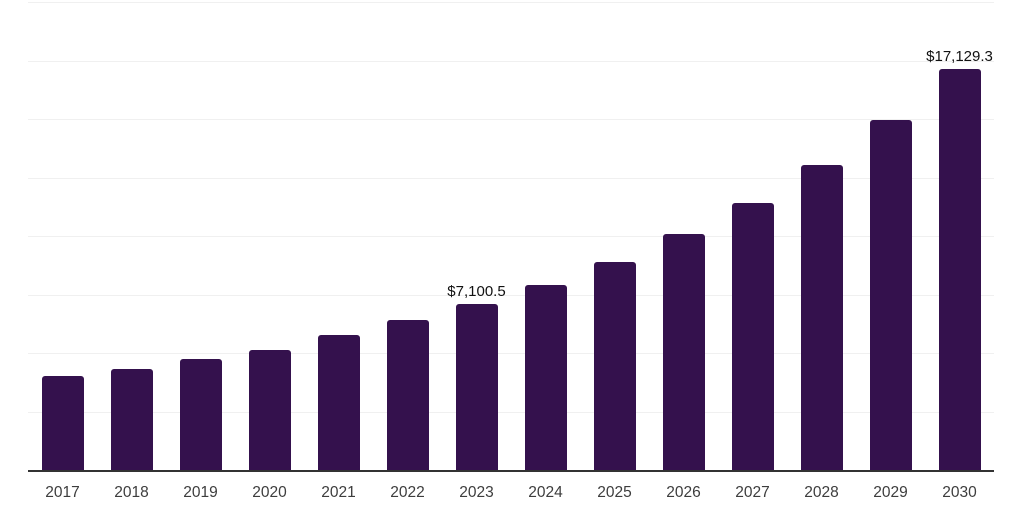 This screenshot has width=1024, height=512. Describe the element at coordinates (200, 492) in the screenshot. I see `x-tick-label-2019: 2019` at that location.